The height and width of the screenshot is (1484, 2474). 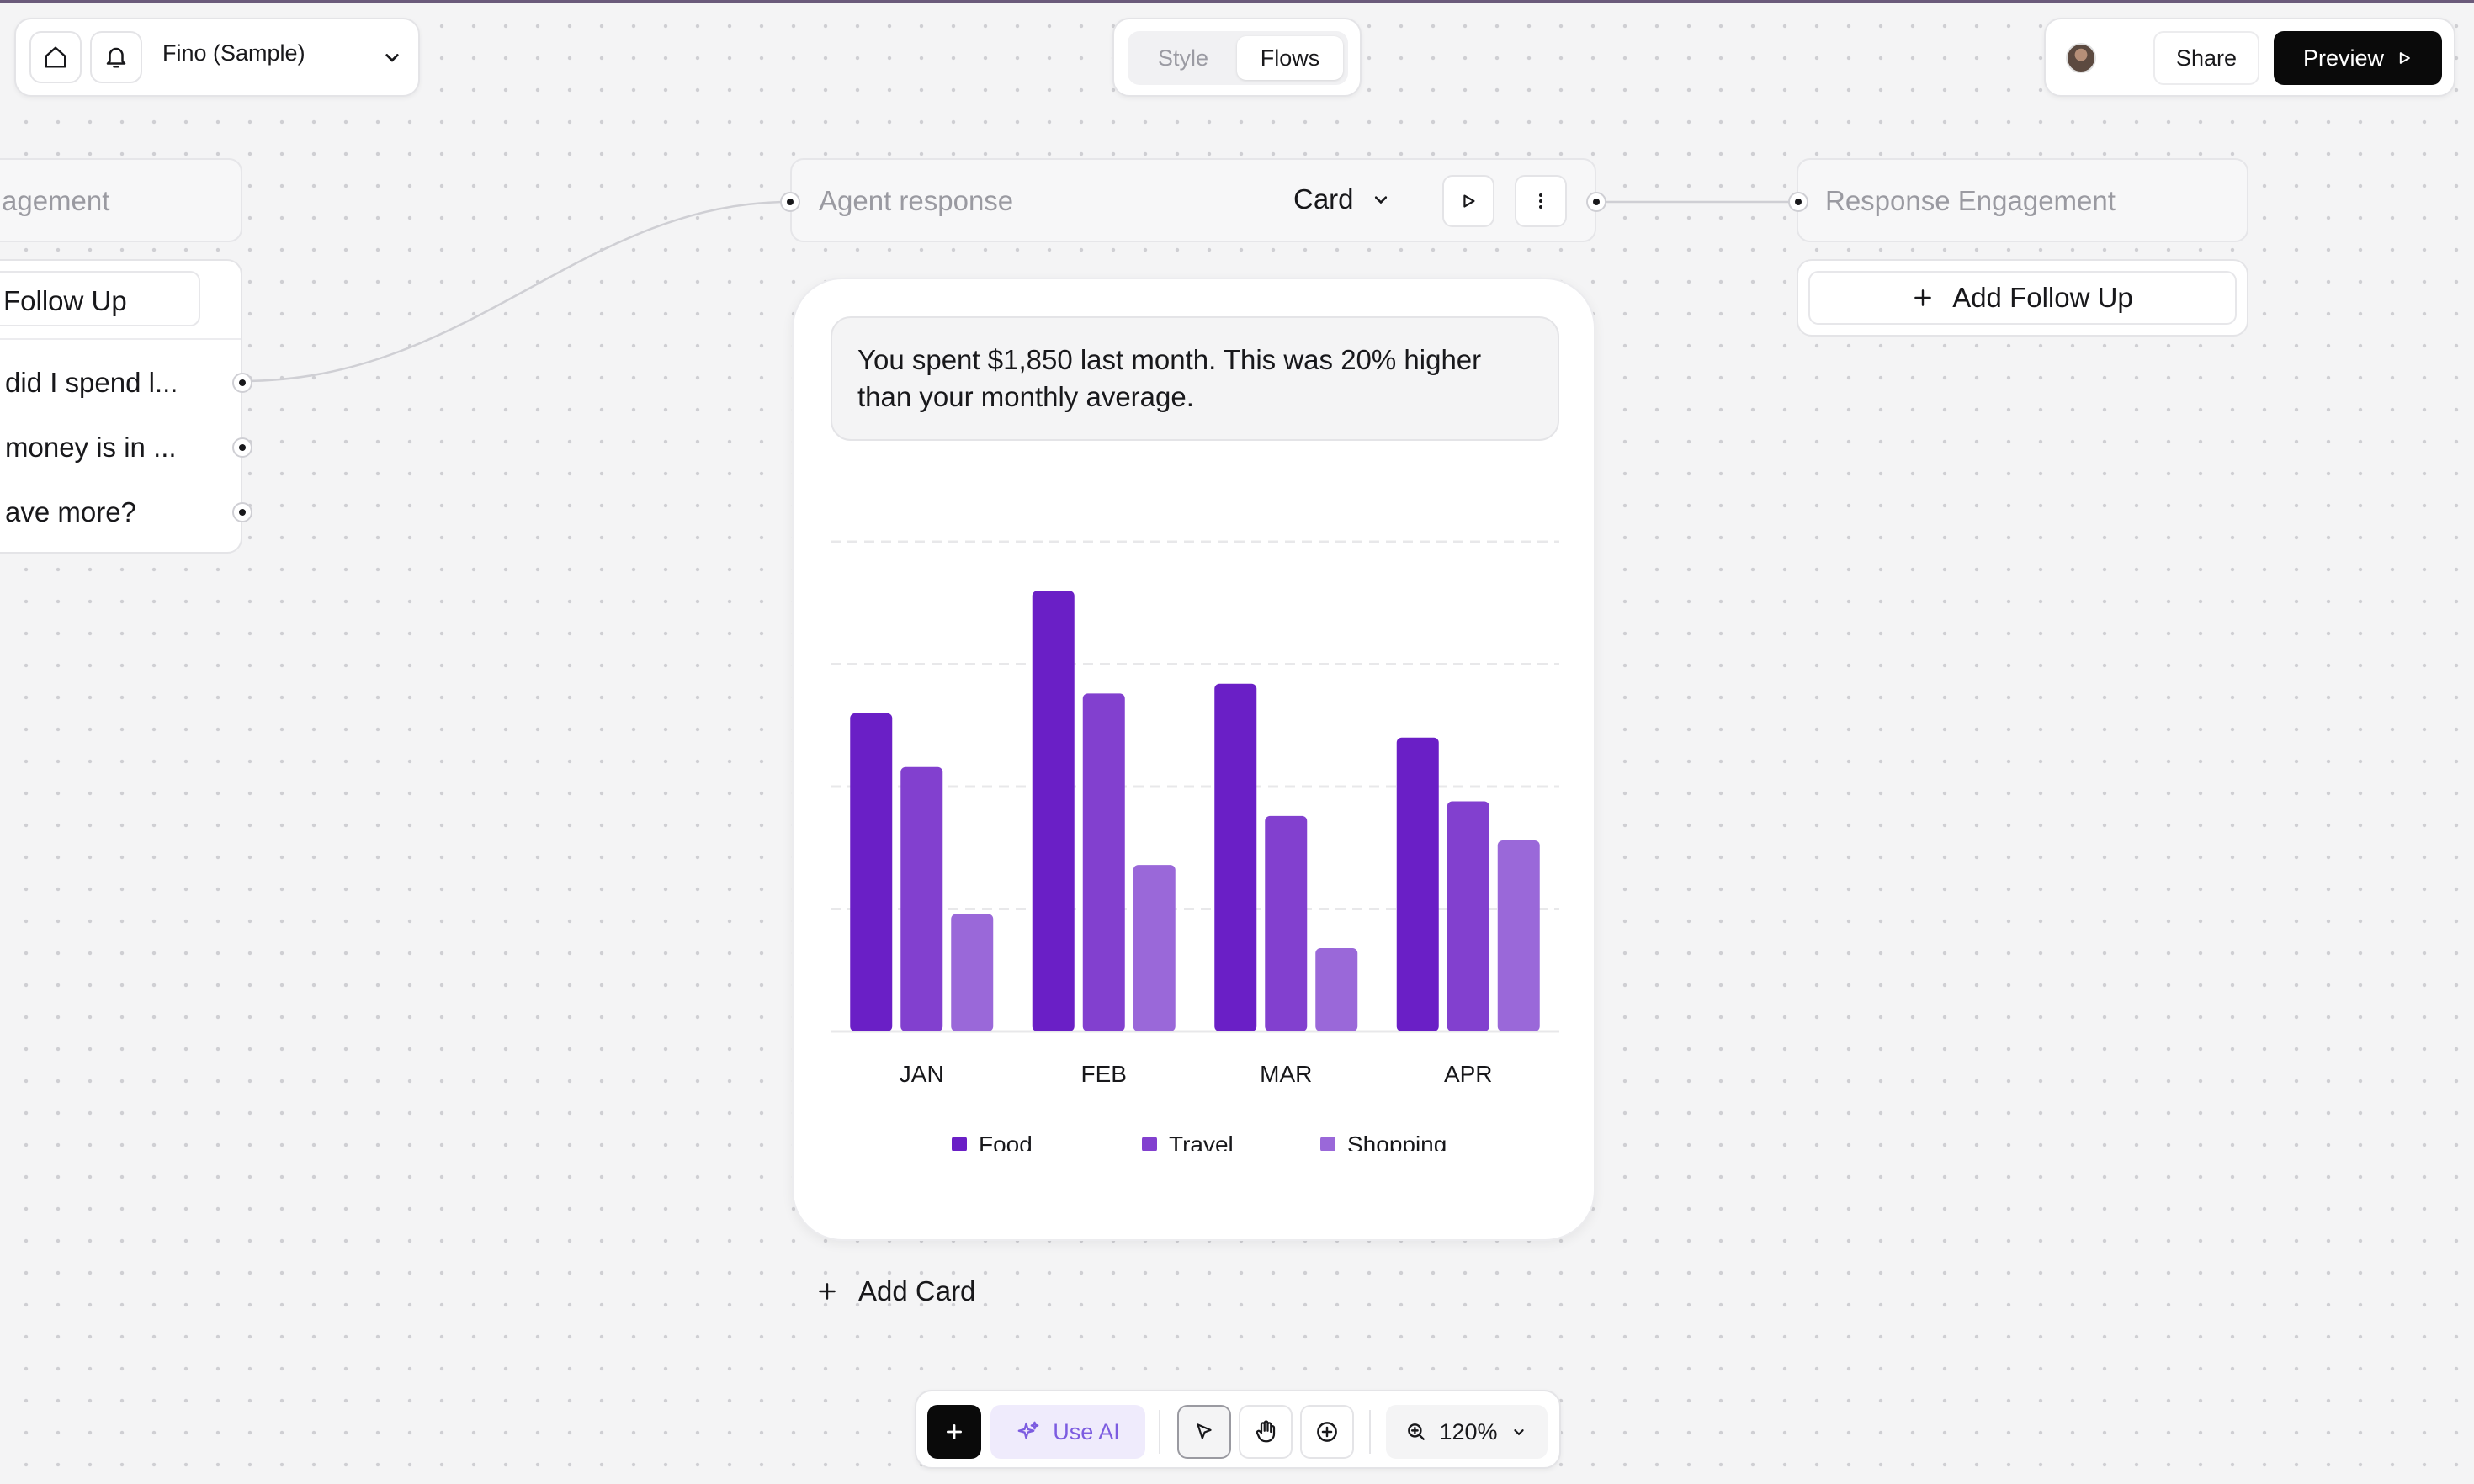 What do you see at coordinates (121, 200) in the screenshot?
I see `left-node-header: agement` at bounding box center [121, 200].